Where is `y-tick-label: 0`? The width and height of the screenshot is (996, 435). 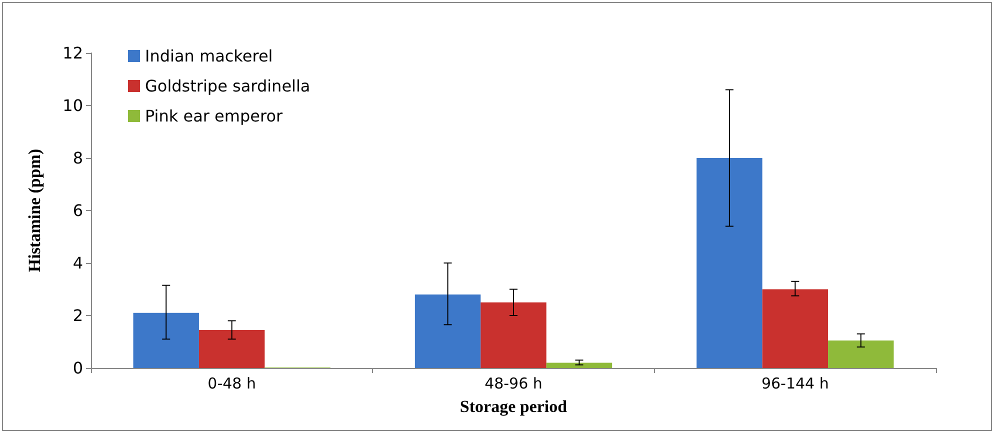 y-tick-label: 0 is located at coordinates (77, 368).